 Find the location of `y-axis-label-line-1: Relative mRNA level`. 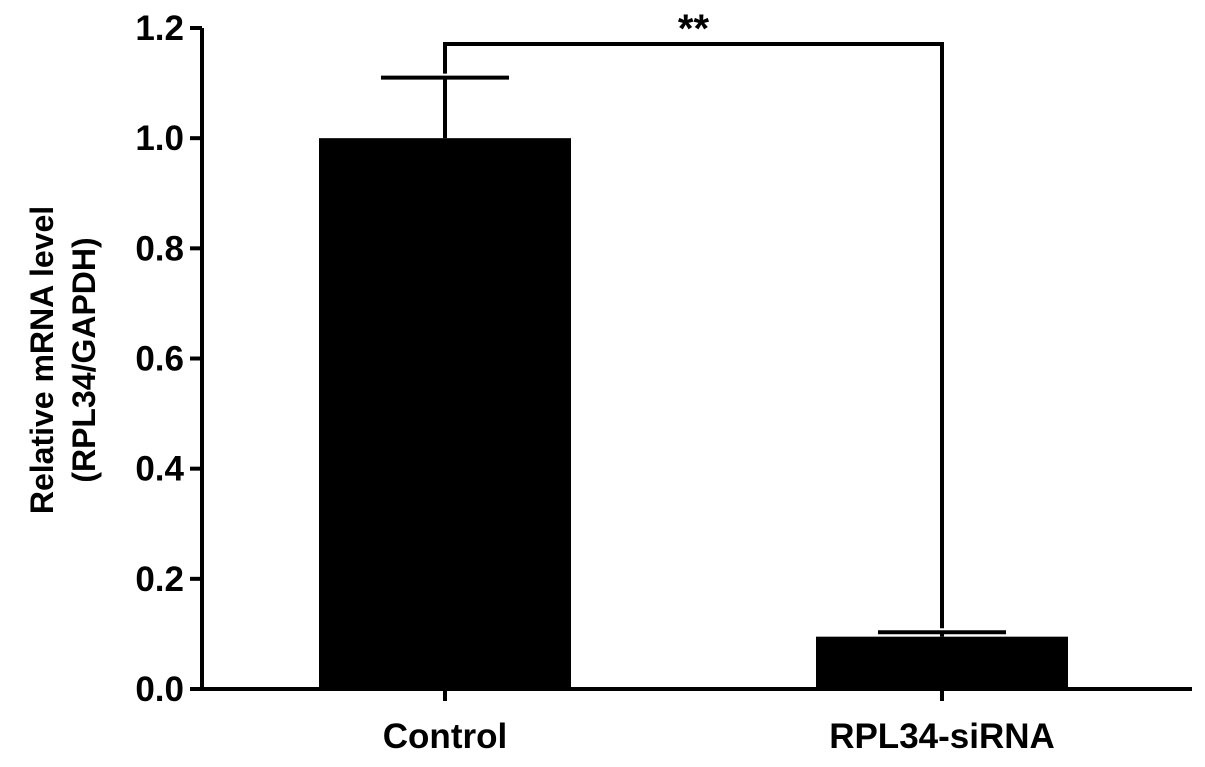

y-axis-label-line-1: Relative mRNA level is located at coordinates (42, 360).